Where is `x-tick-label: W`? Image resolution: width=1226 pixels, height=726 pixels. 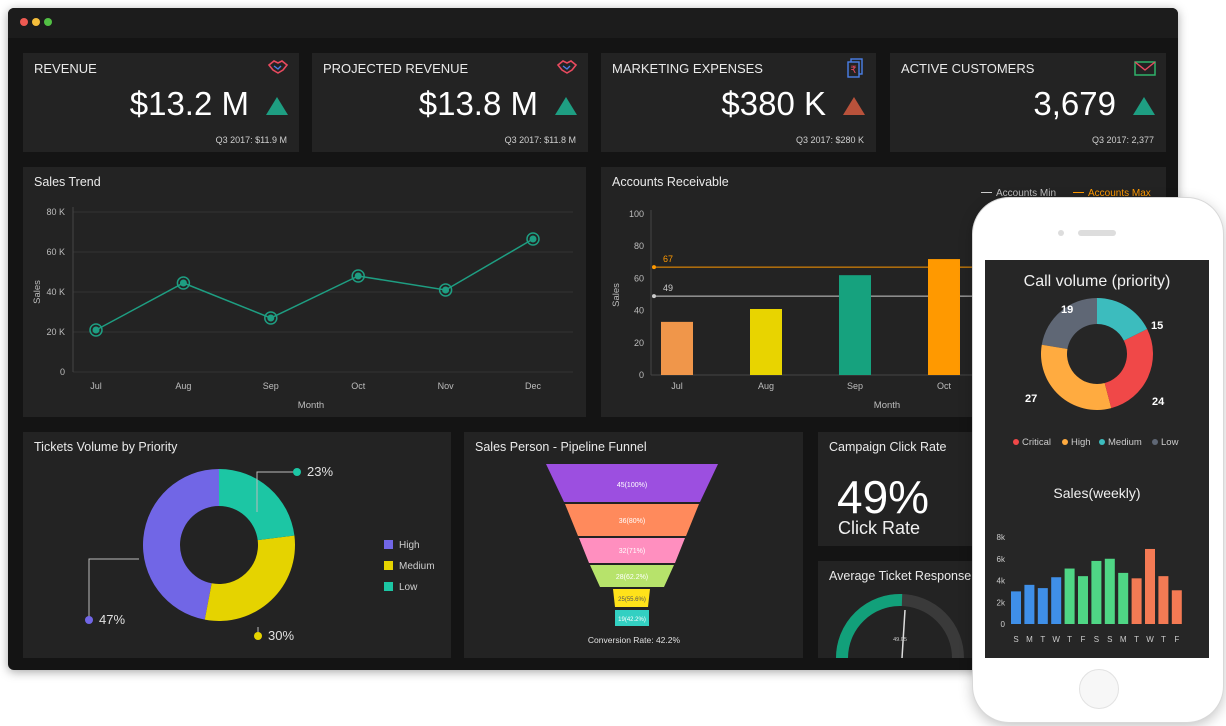
x-tick-label: W is located at coordinates (1150, 639).